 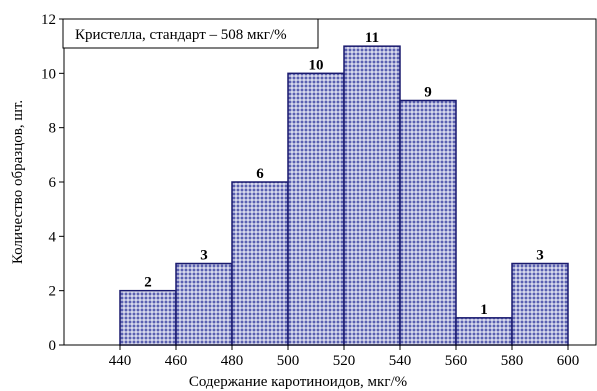 I want to click on x-tick-label-540: 540, so click(x=400, y=361).